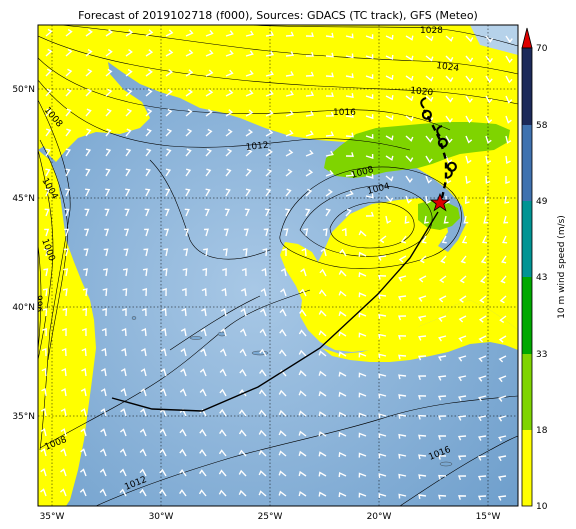 The height and width of the screenshot is (529, 576). What do you see at coordinates (542, 431) in the screenshot?
I see `colorbar-tick: 18` at bounding box center [542, 431].